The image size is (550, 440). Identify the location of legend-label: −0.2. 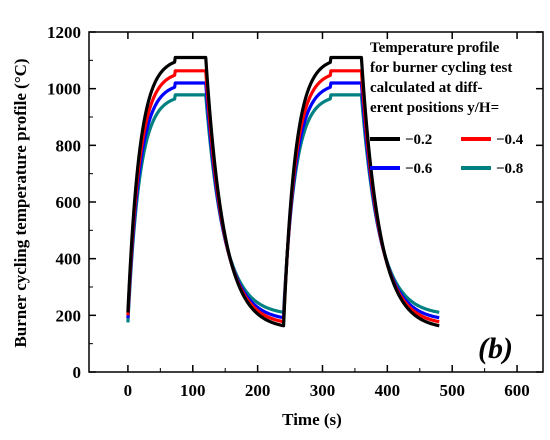
(418, 140).